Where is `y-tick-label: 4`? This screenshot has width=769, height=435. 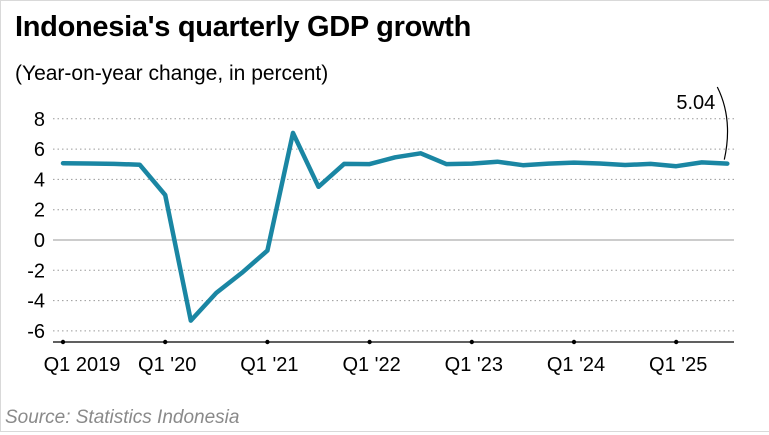
y-tick-label: 4 is located at coordinates (39, 180).